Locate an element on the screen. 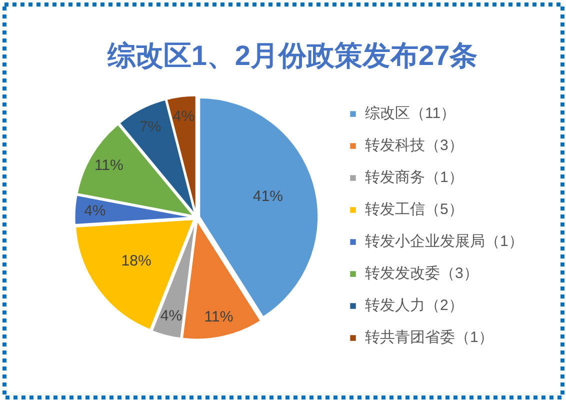  data-label: 41% is located at coordinates (267, 197).